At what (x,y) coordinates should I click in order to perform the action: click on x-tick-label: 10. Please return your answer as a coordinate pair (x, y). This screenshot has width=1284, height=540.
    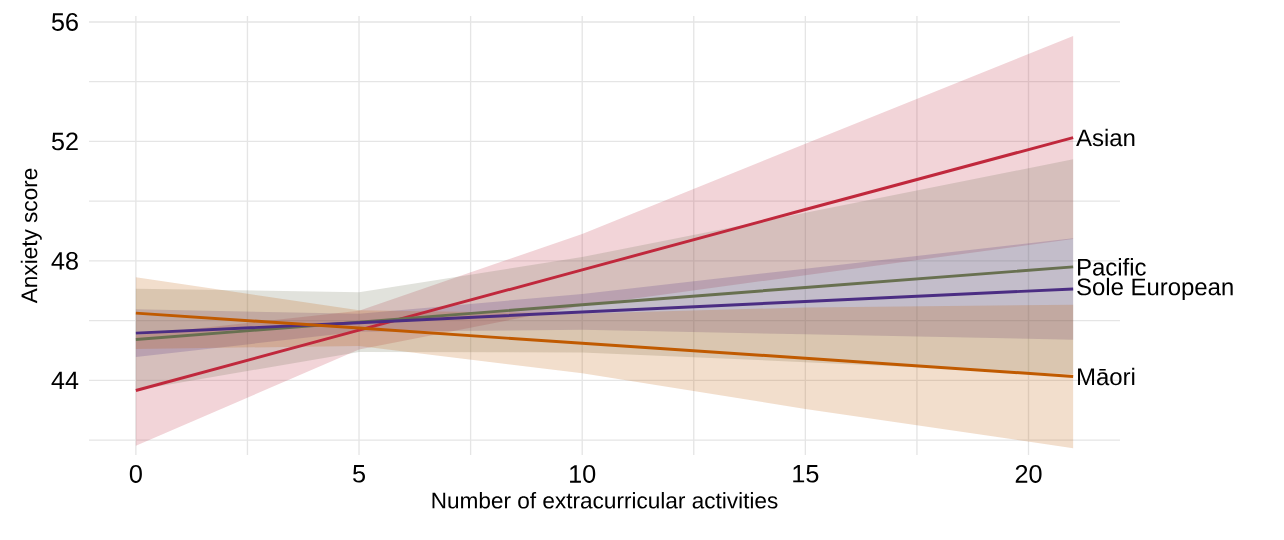
    Looking at the image, I should click on (583, 474).